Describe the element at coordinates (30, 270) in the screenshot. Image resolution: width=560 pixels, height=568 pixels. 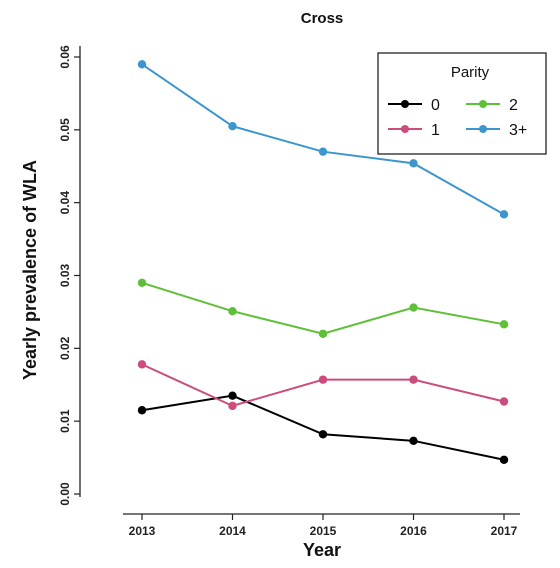
I see `y-axis-title: Yearly prevalence of WLA` at that location.